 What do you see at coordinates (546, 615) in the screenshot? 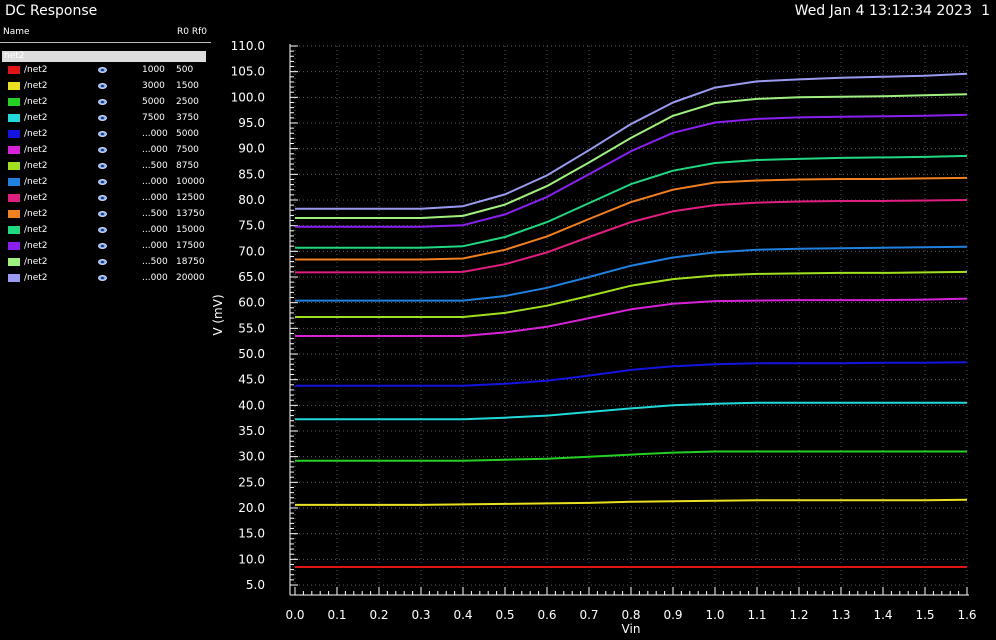
I see `x-tick-label: 0.6` at bounding box center [546, 615].